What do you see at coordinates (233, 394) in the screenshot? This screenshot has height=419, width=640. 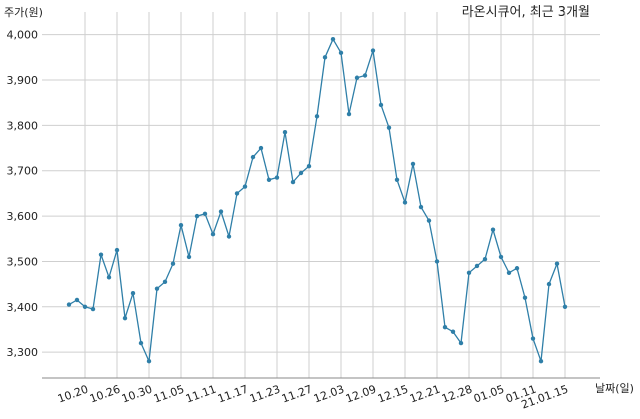 I see `x-tick-label: 11.17` at bounding box center [233, 394].